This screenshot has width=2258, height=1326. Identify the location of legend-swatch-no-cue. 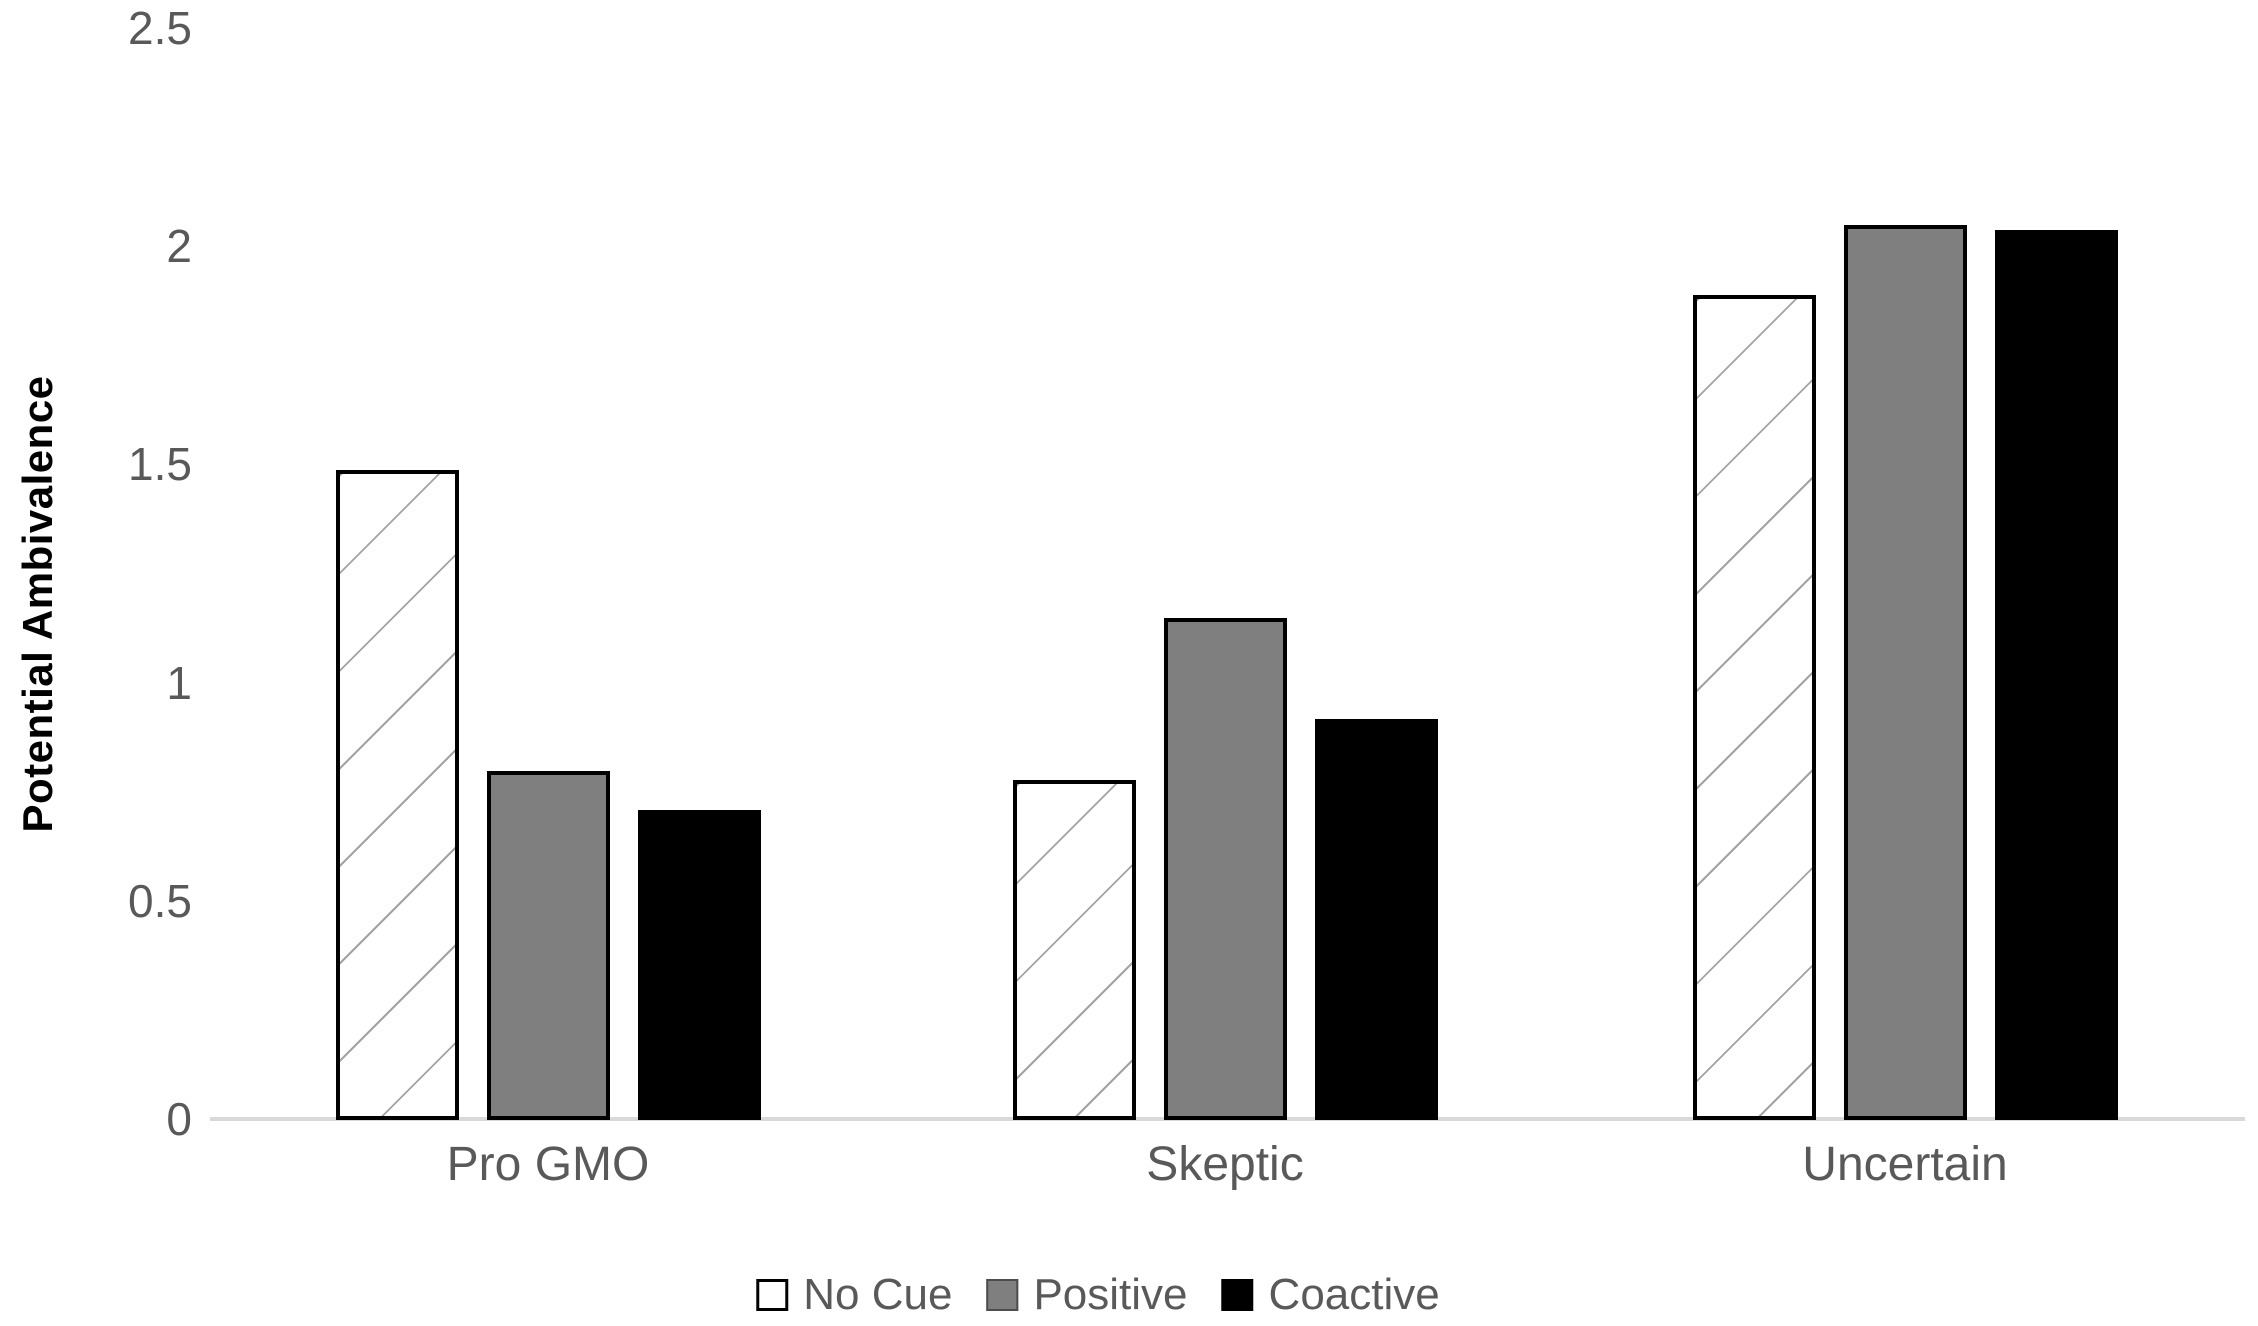
(772, 1295).